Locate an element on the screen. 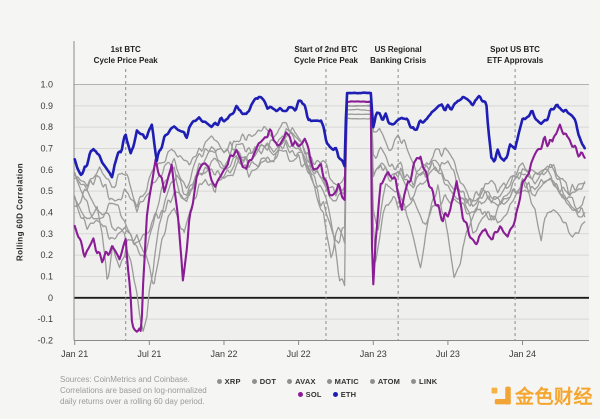 This screenshot has height=419, width=600. legend-item-sol: SOL is located at coordinates (309, 394).